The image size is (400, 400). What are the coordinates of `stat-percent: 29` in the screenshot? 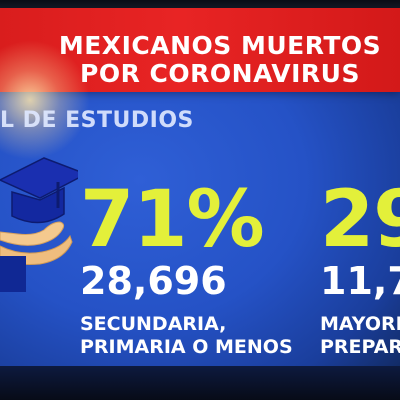 It's located at (360, 220).